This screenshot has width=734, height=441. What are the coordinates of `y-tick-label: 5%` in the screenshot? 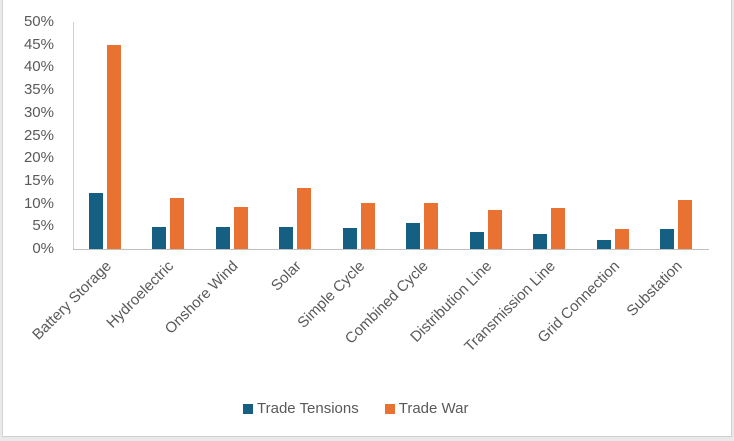 It's located at (43, 226).